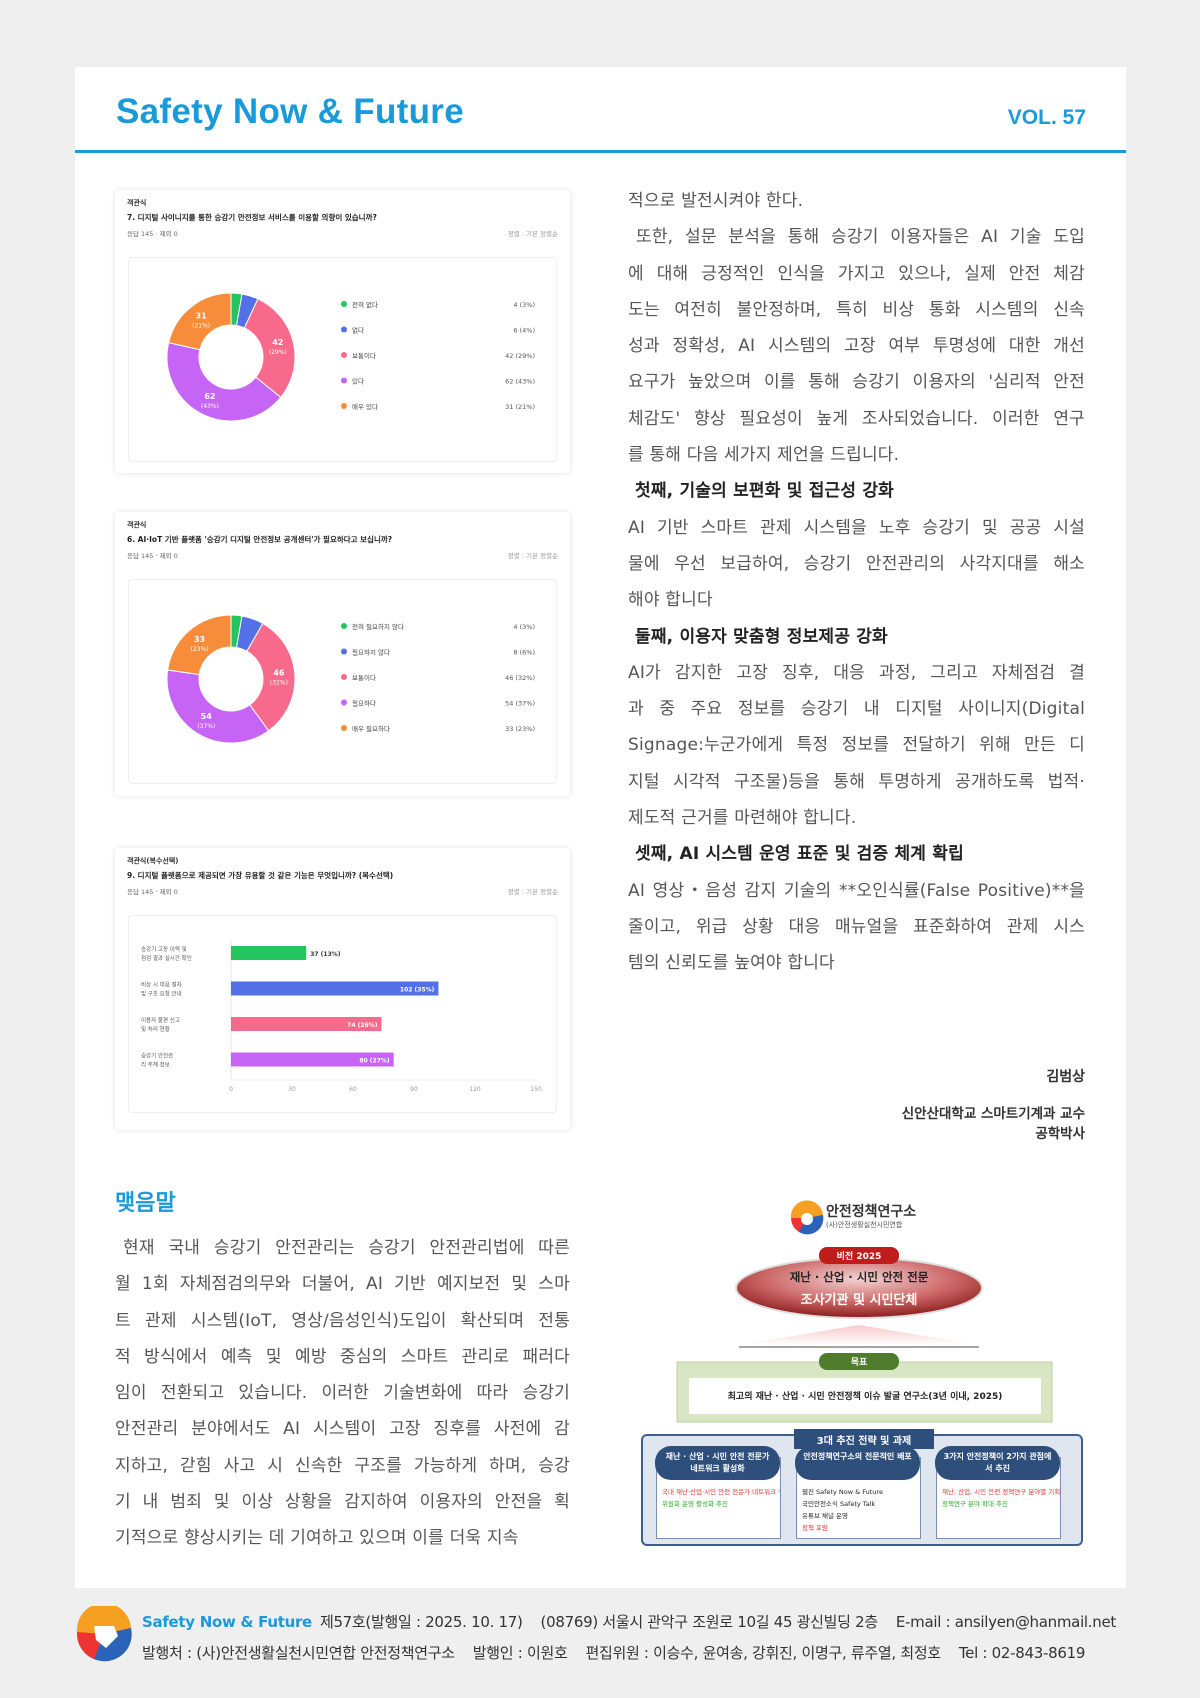 The height and width of the screenshot is (1698, 1200). Describe the element at coordinates (199, 639) in the screenshot. I see `slice-value-label: 33` at that location.